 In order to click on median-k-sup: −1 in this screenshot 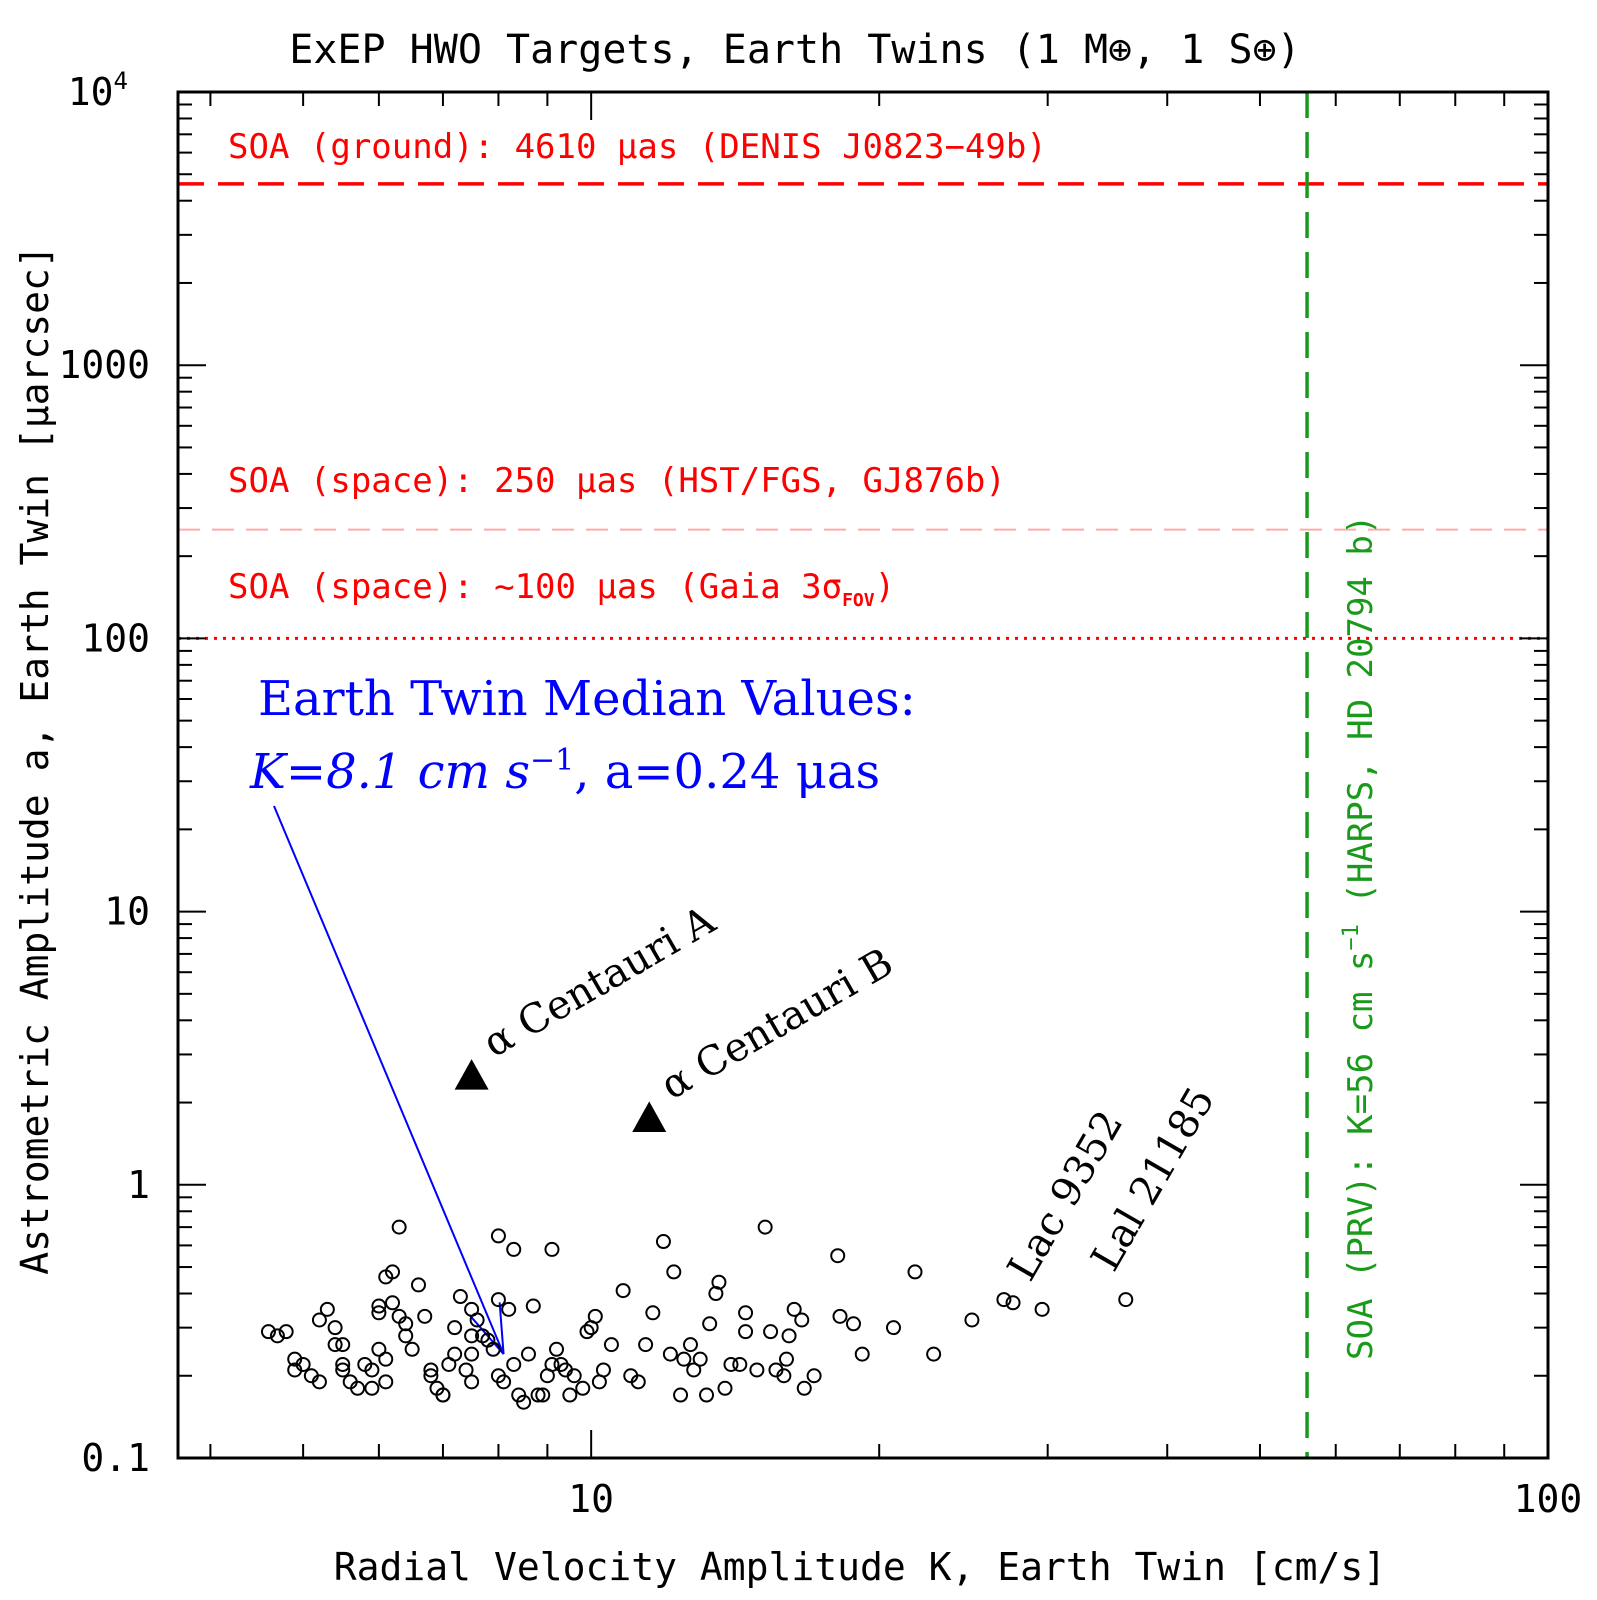, I will do `click(552, 760)`.